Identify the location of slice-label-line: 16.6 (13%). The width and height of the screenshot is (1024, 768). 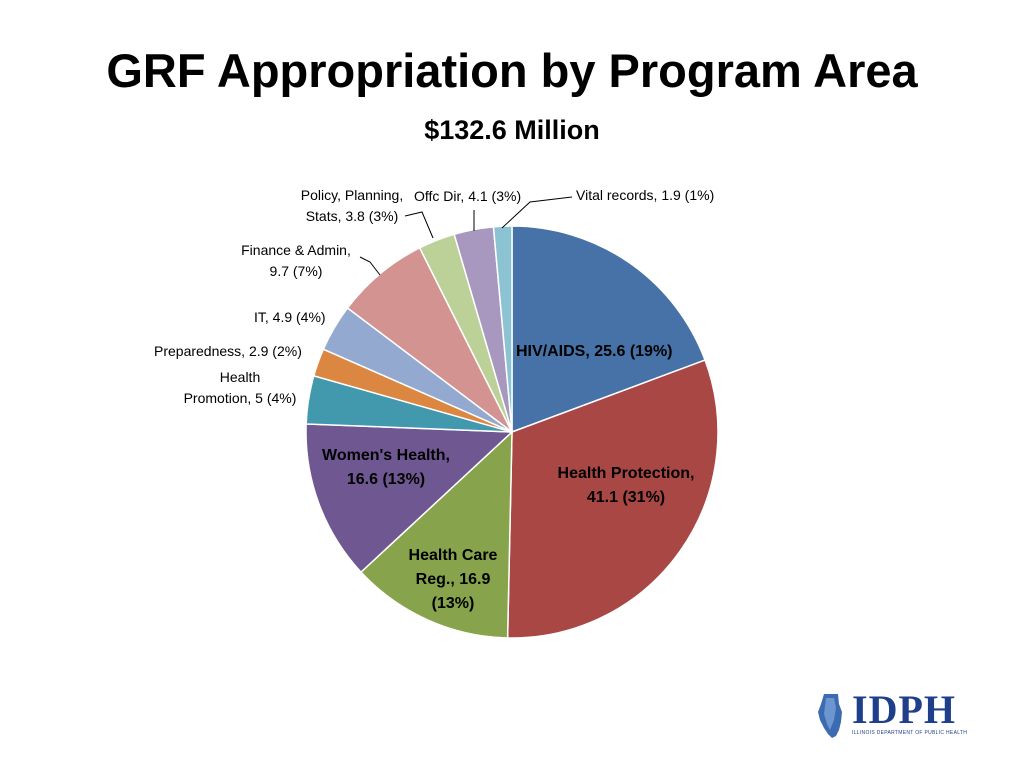
(386, 479).